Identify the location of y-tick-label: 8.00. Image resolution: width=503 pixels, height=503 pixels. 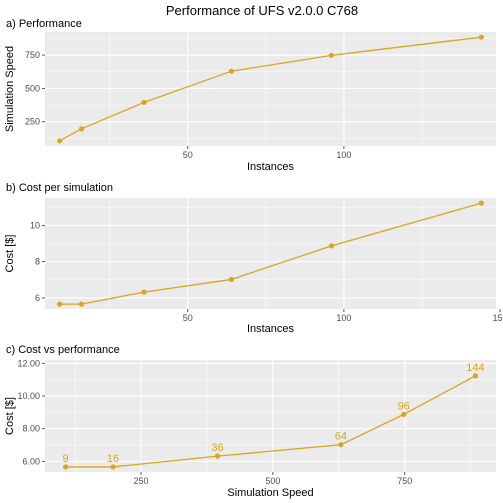
(31, 429).